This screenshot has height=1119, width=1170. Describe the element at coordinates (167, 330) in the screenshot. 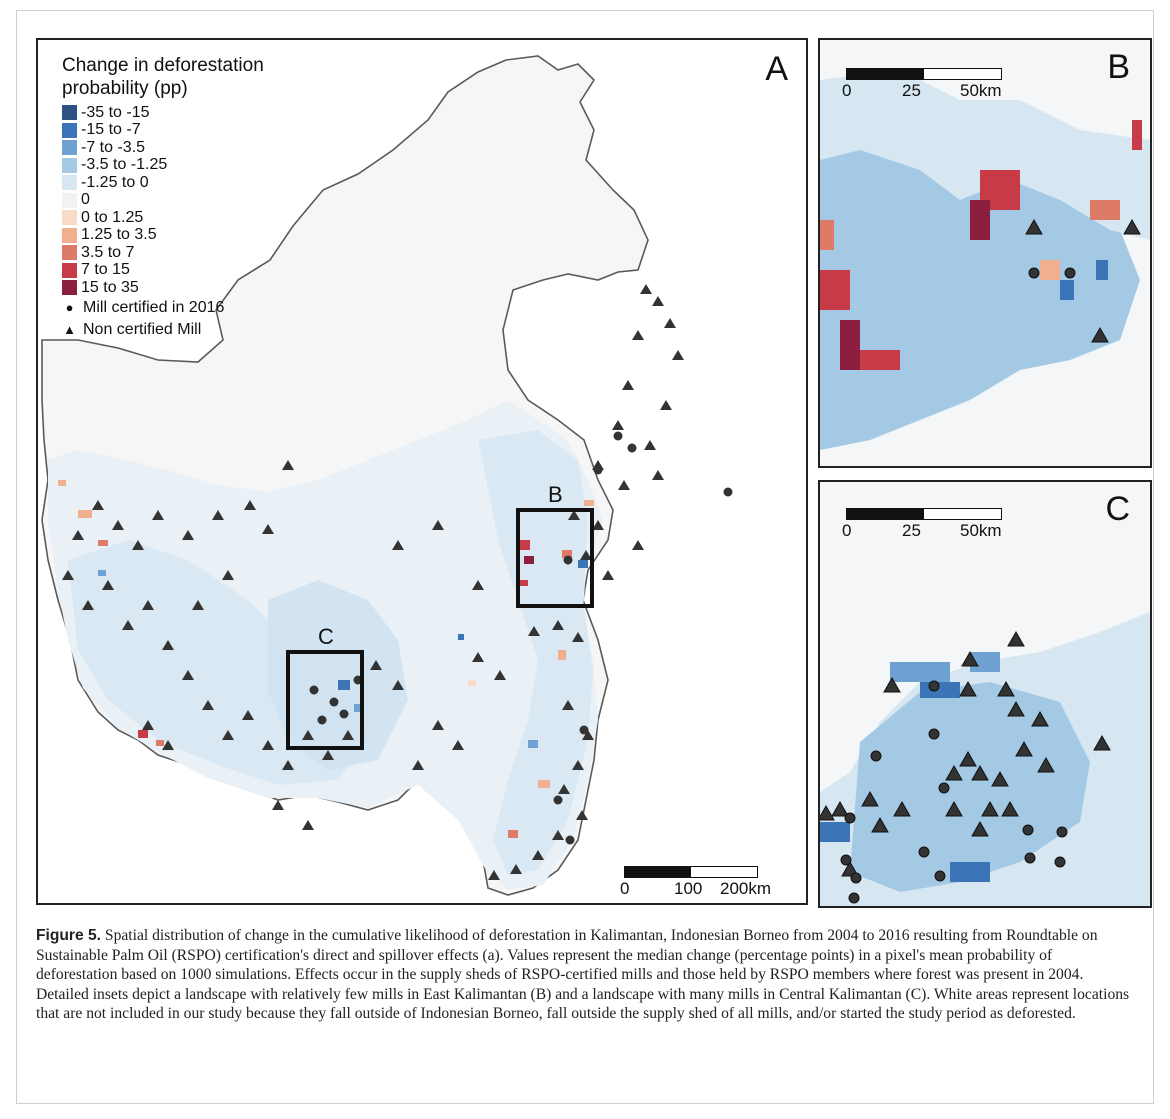

I see `legend-noncertified-mill: ▲ Non certified Mill` at that location.